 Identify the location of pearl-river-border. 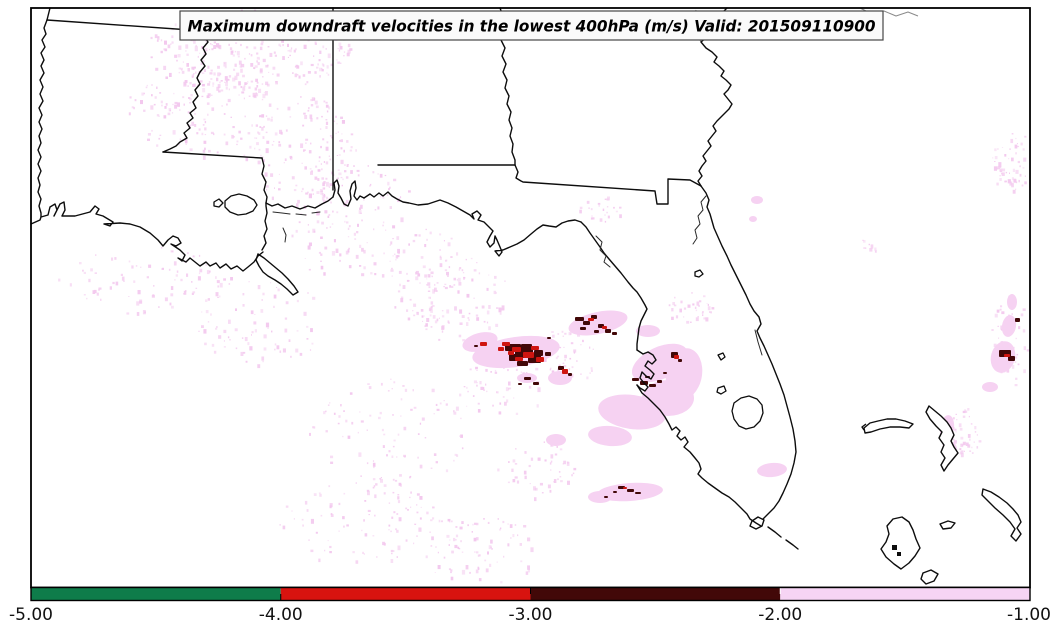
(264, 180).